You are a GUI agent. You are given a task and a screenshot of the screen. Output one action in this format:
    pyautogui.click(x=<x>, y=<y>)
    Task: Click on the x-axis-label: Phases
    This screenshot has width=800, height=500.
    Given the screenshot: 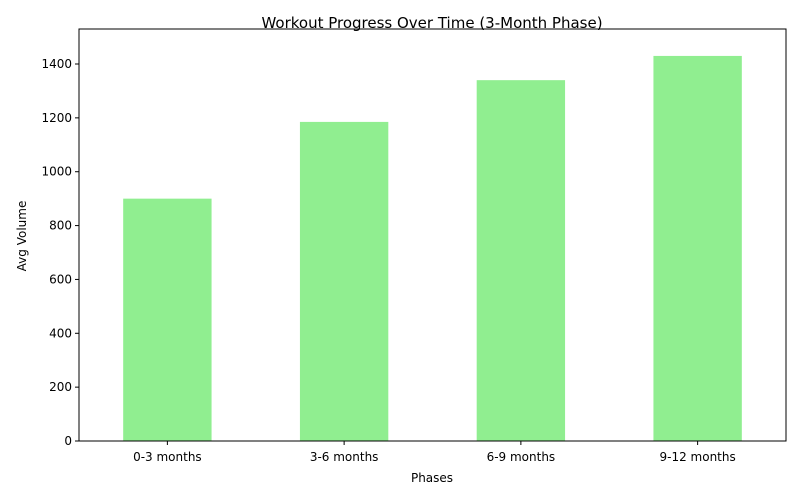 What is the action you would take?
    pyautogui.click(x=432, y=478)
    